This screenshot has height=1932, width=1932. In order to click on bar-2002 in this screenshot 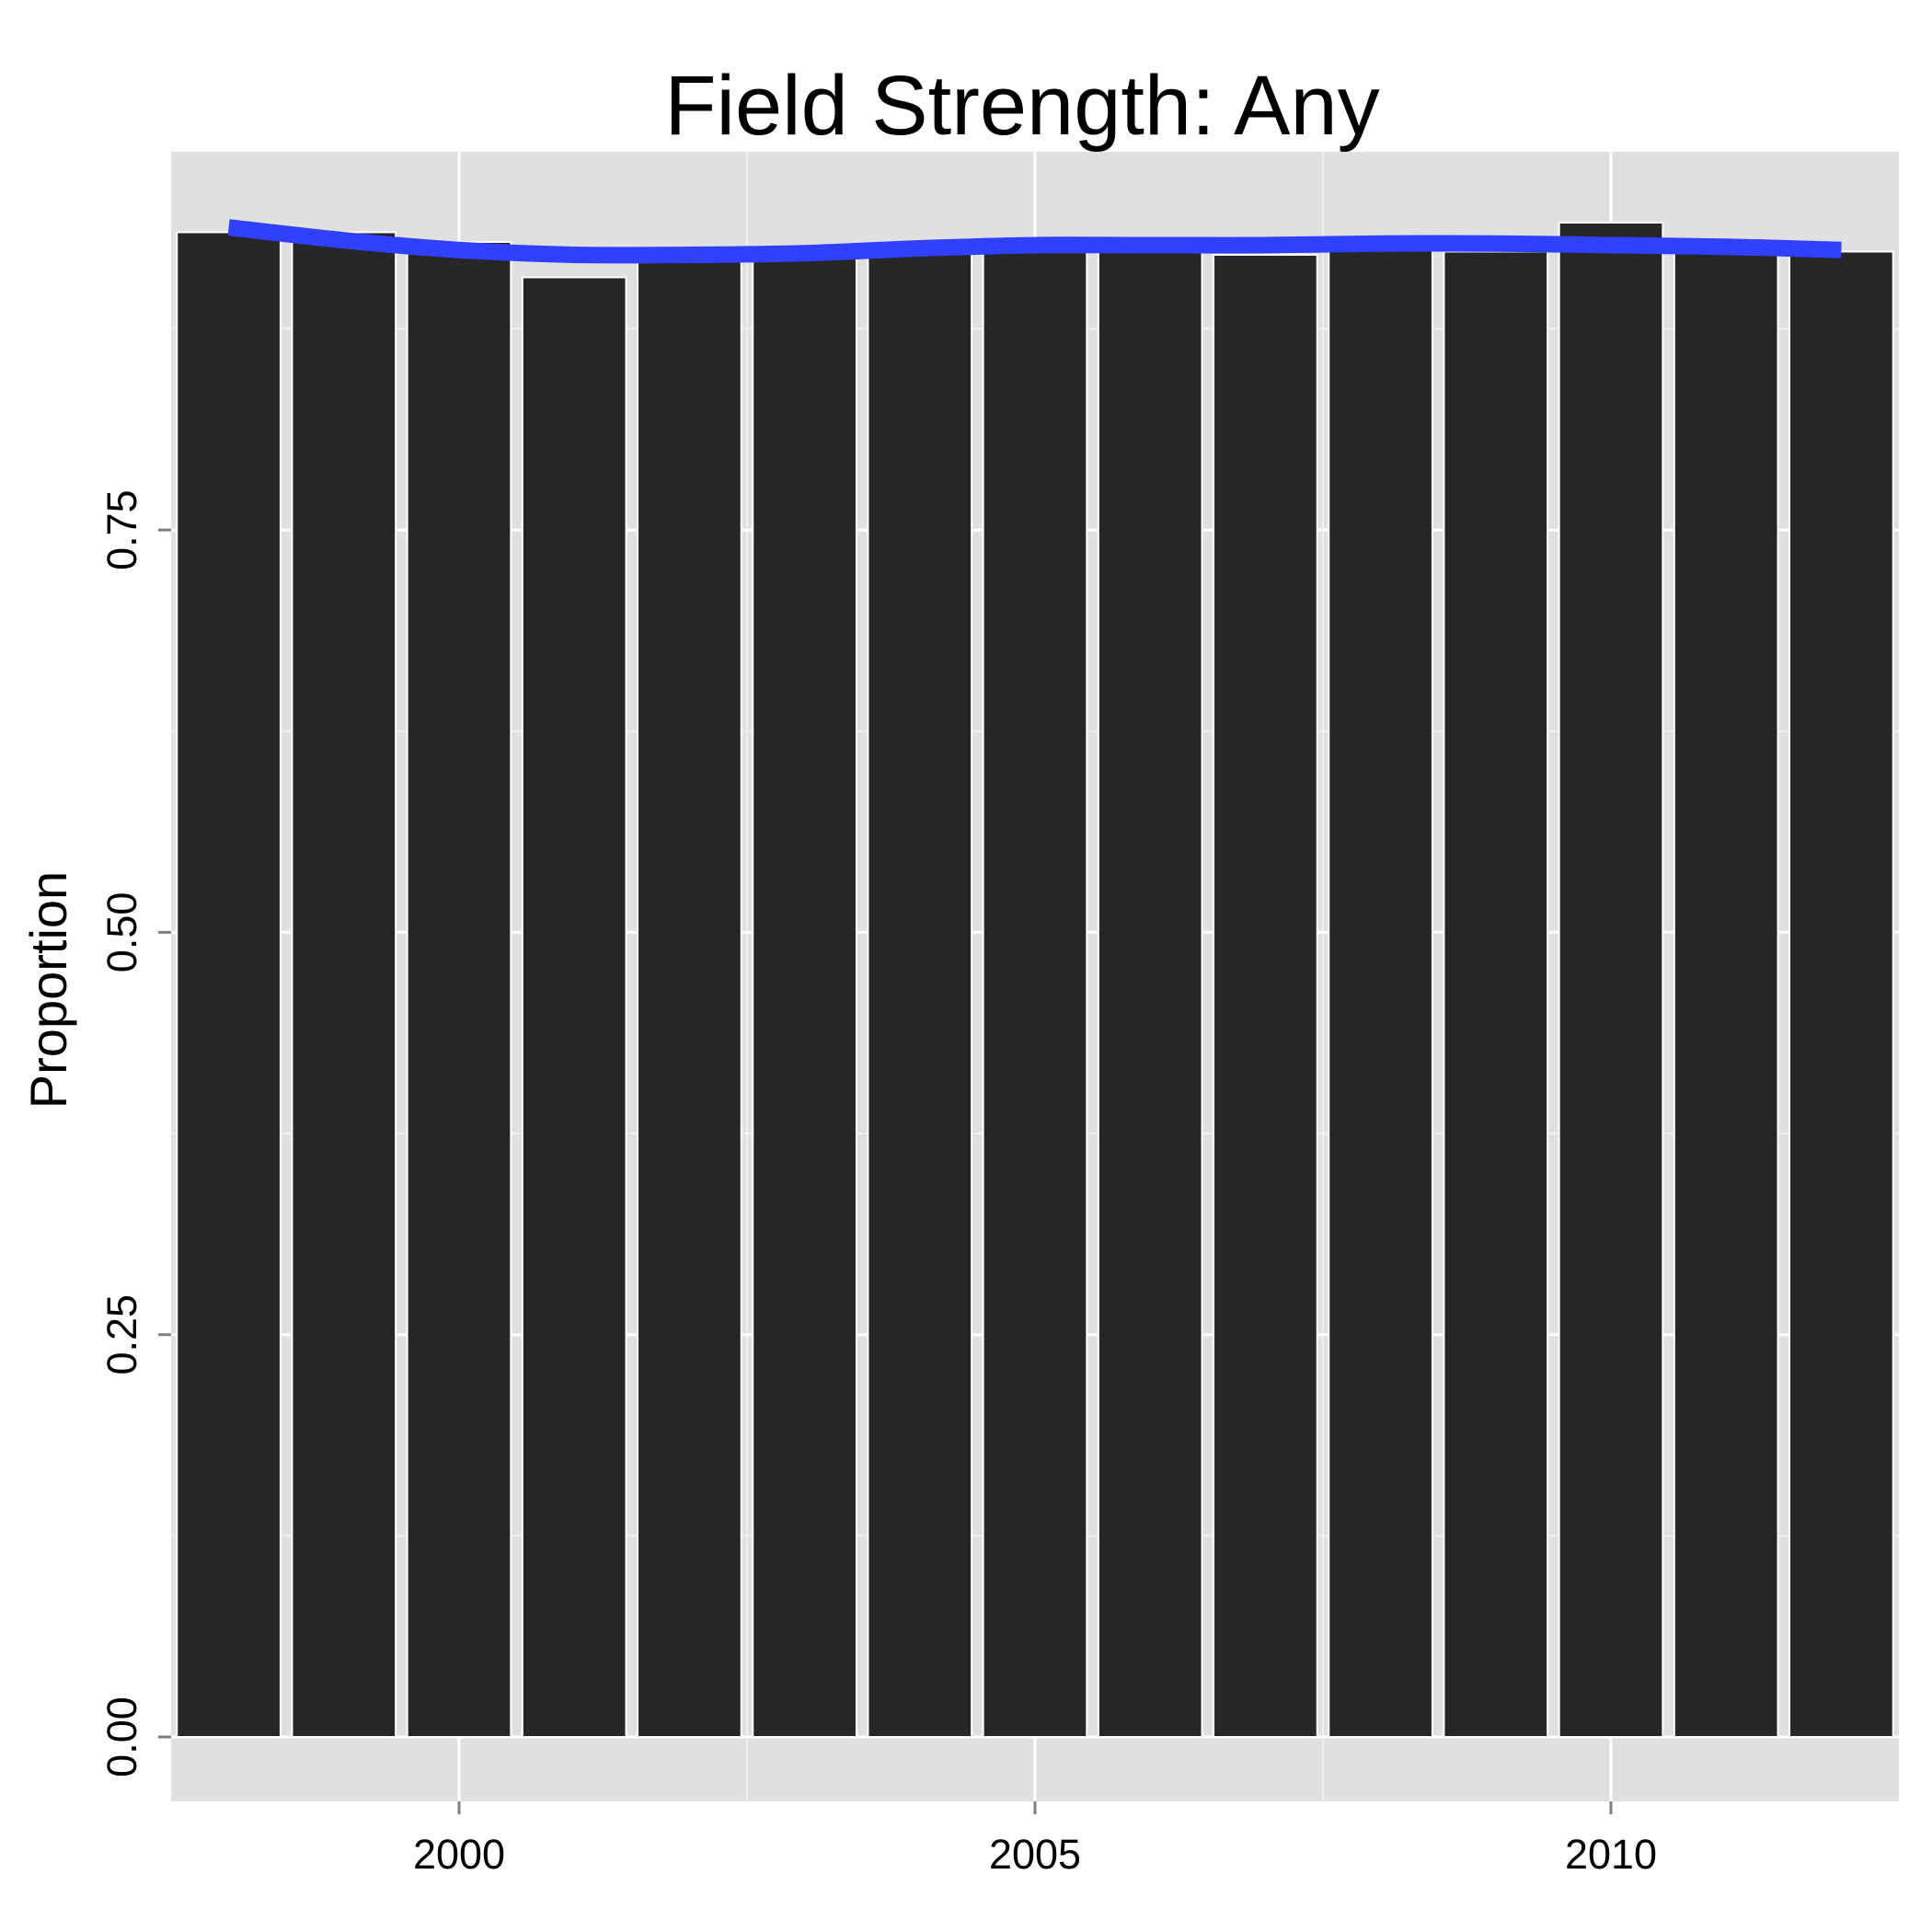, I will do `click(689, 997)`.